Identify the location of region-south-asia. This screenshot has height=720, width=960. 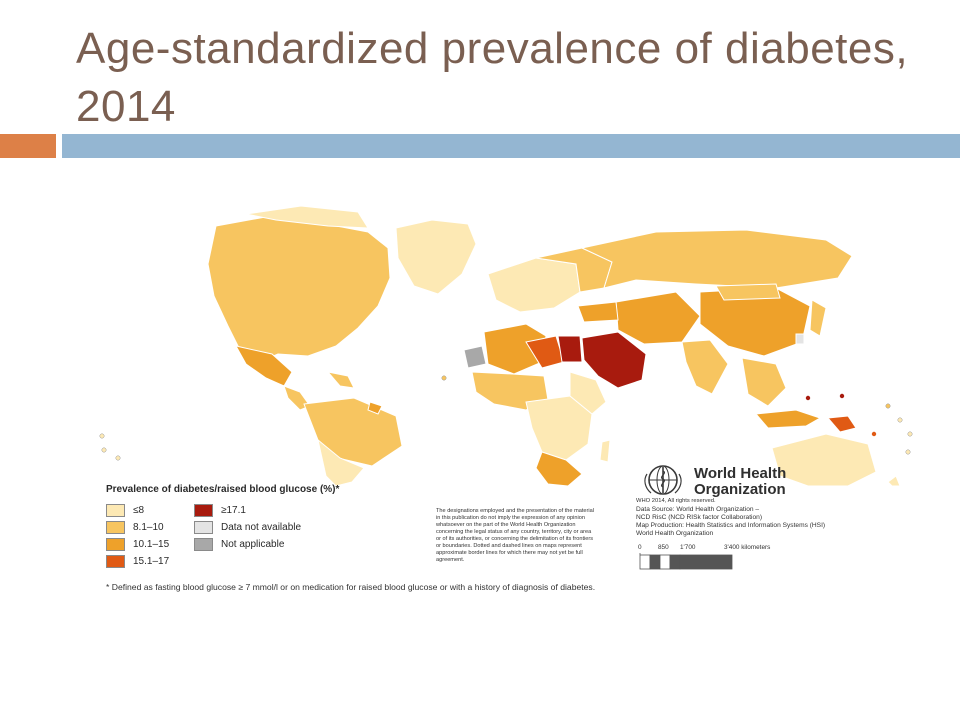
(705, 367).